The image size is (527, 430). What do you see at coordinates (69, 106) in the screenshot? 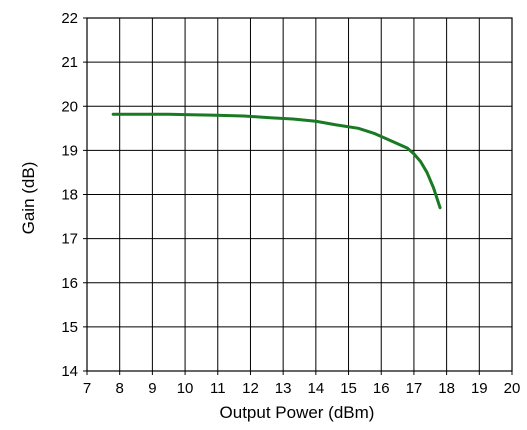
I see `y-tick-label-20: 20` at bounding box center [69, 106].